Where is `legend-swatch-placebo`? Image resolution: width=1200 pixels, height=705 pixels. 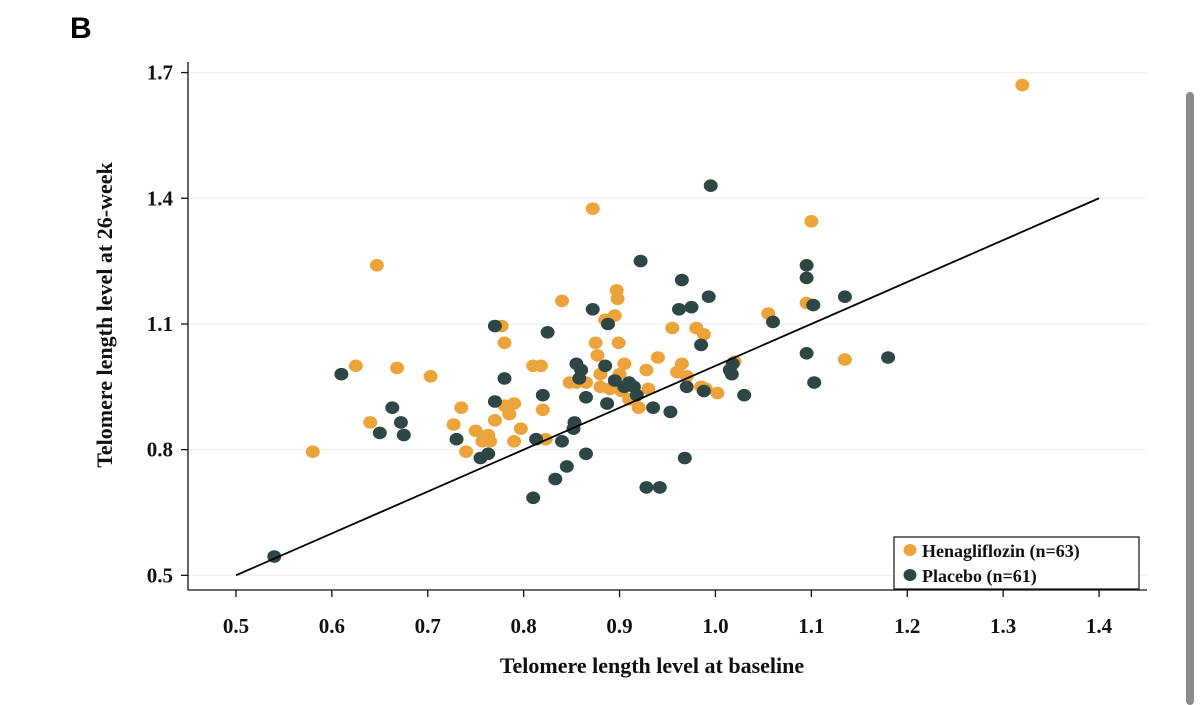 legend-swatch-placebo is located at coordinates (910, 575).